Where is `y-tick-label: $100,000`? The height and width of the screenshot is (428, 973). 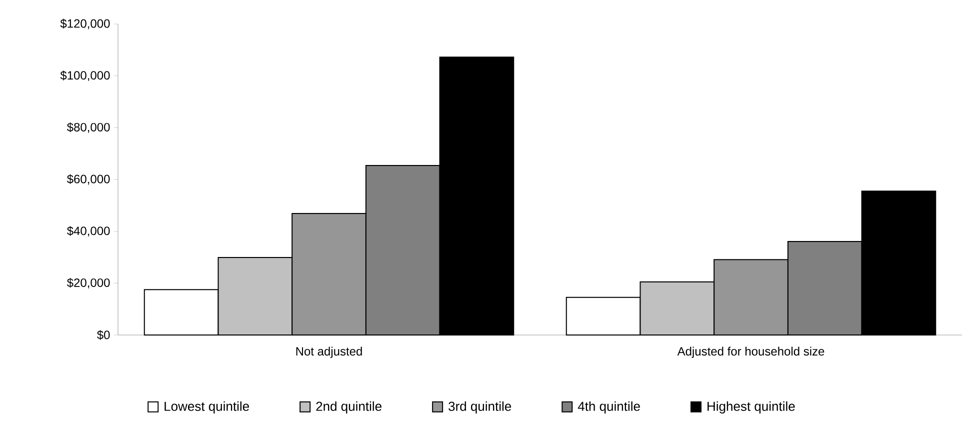
y-tick-label: $100,000 is located at coordinates (85, 76).